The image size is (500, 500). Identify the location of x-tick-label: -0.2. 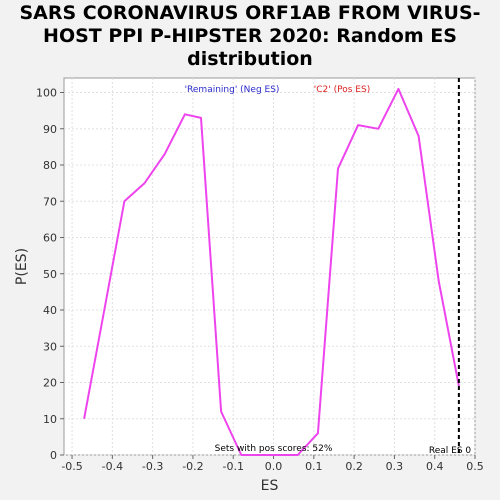
(192, 466).